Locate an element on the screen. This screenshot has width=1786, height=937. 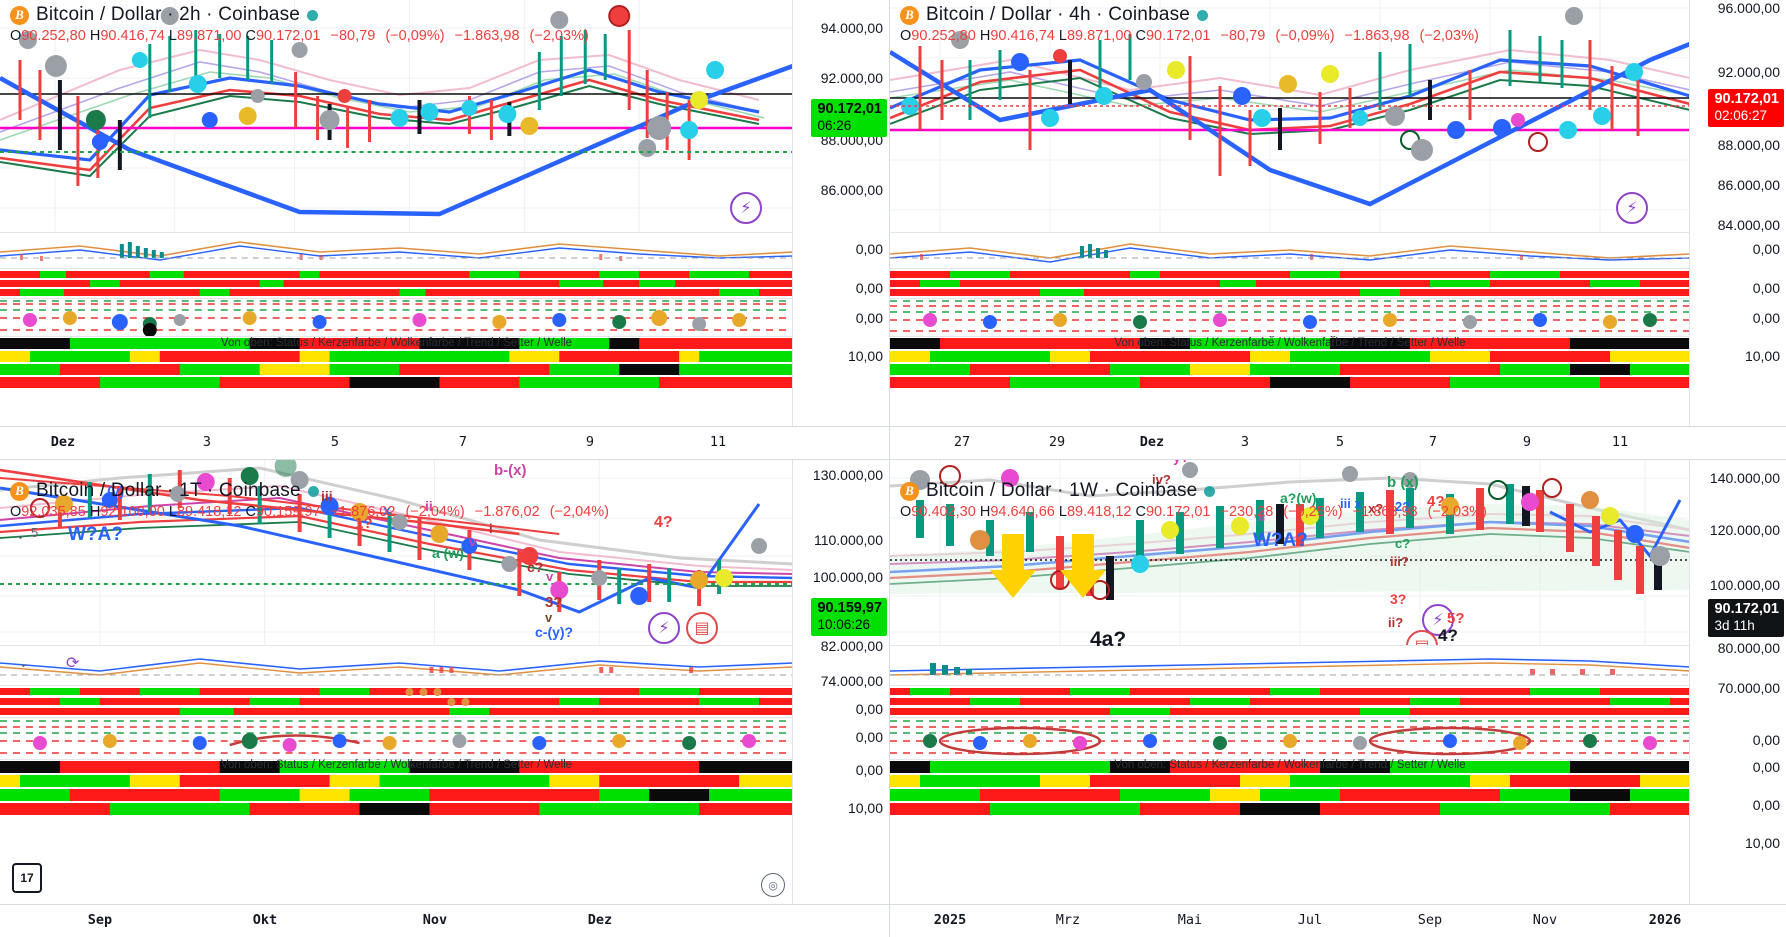
plot-area-2h: ⚡ is located at coordinates (396, 116).